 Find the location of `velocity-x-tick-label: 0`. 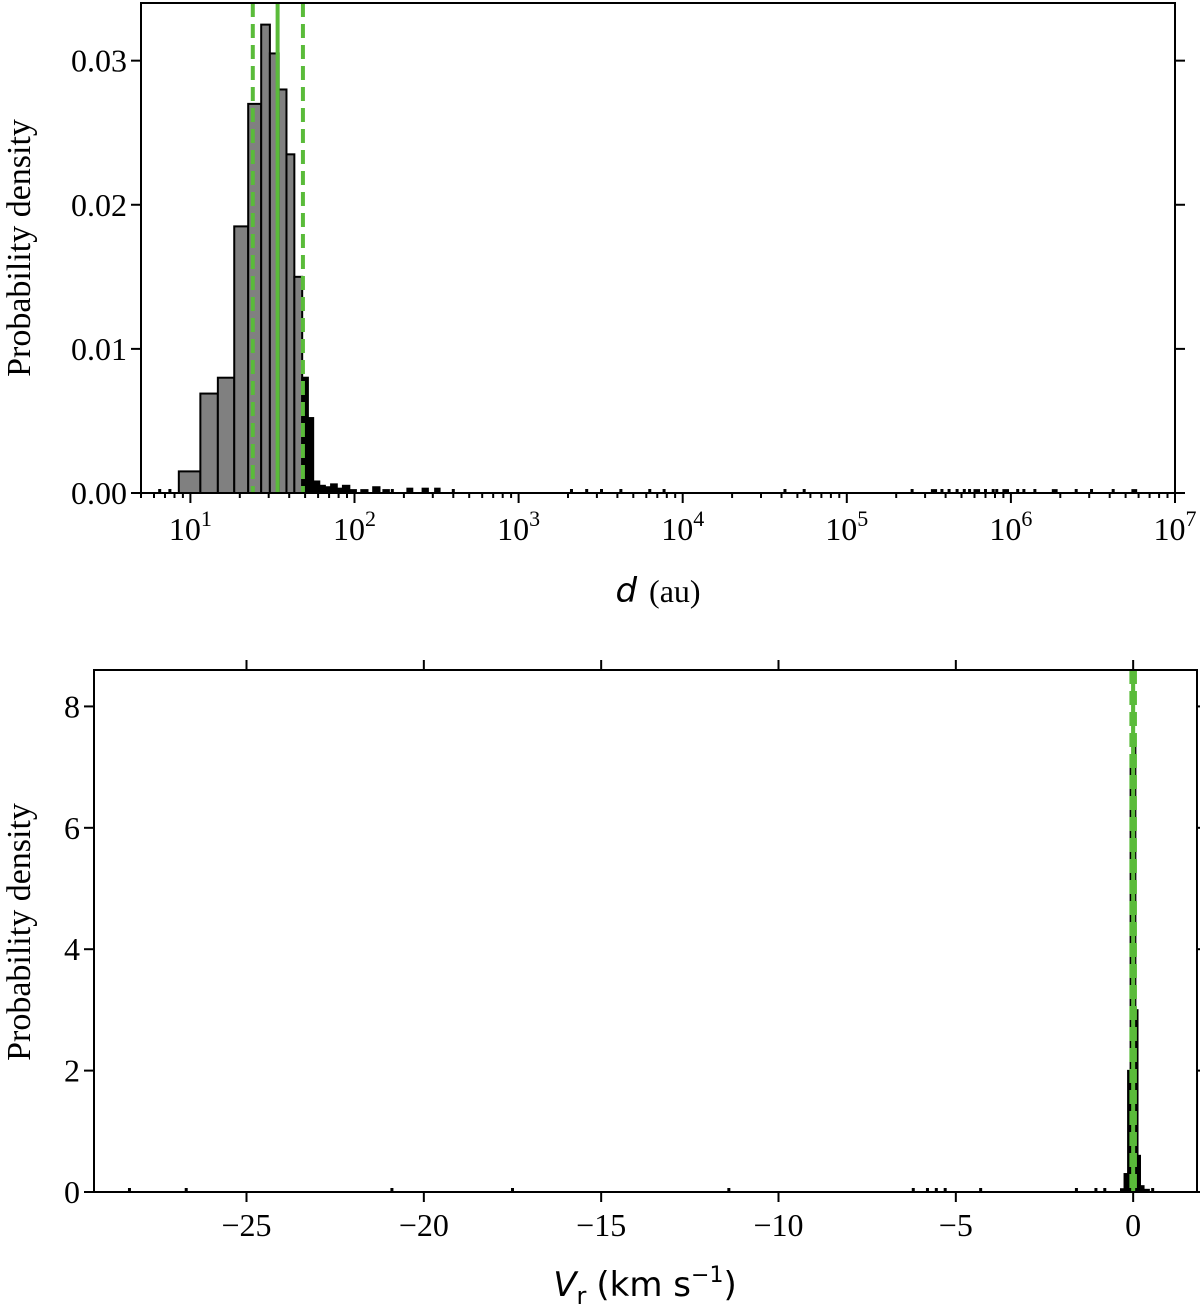

velocity-x-tick-label: 0 is located at coordinates (1133, 1225).